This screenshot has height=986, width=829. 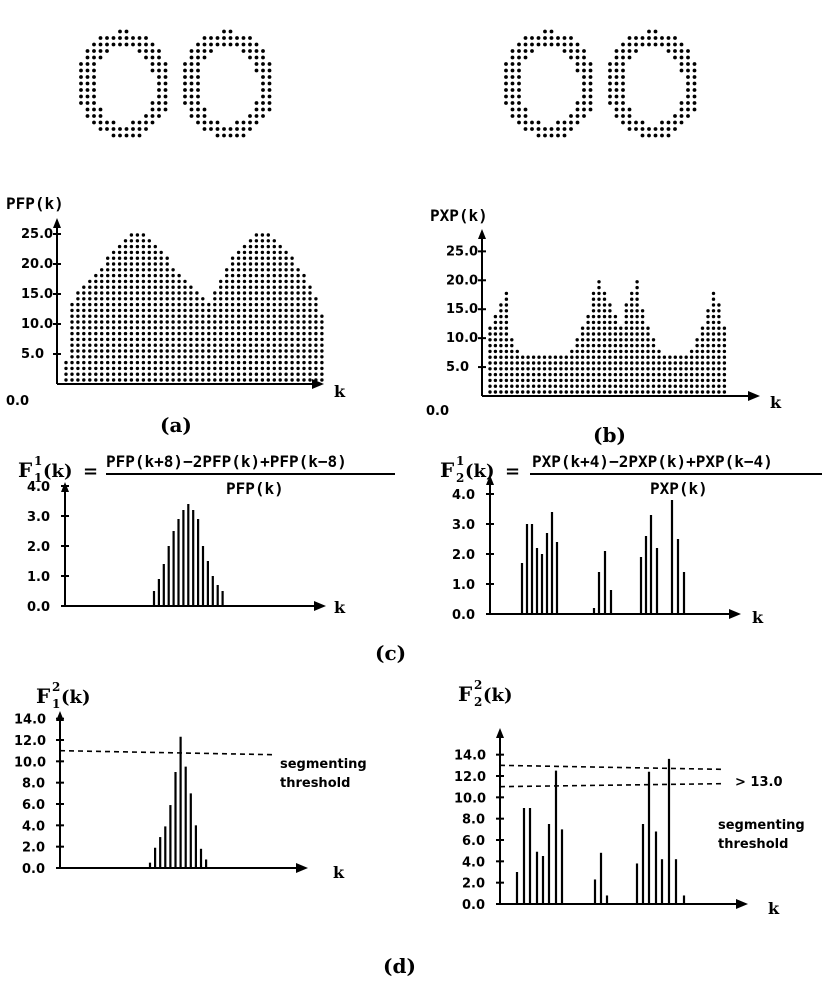 I want to click on d-left-sub: 1, so click(x=56, y=704).